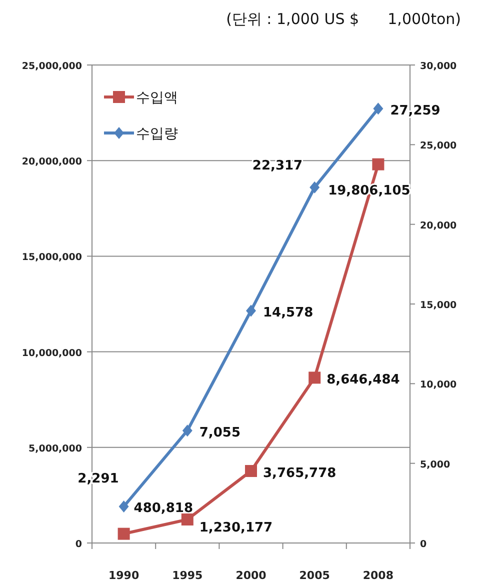  Describe the element at coordinates (52, 162) in the screenshot. I see `y-tick-label: 20,000,000` at that location.